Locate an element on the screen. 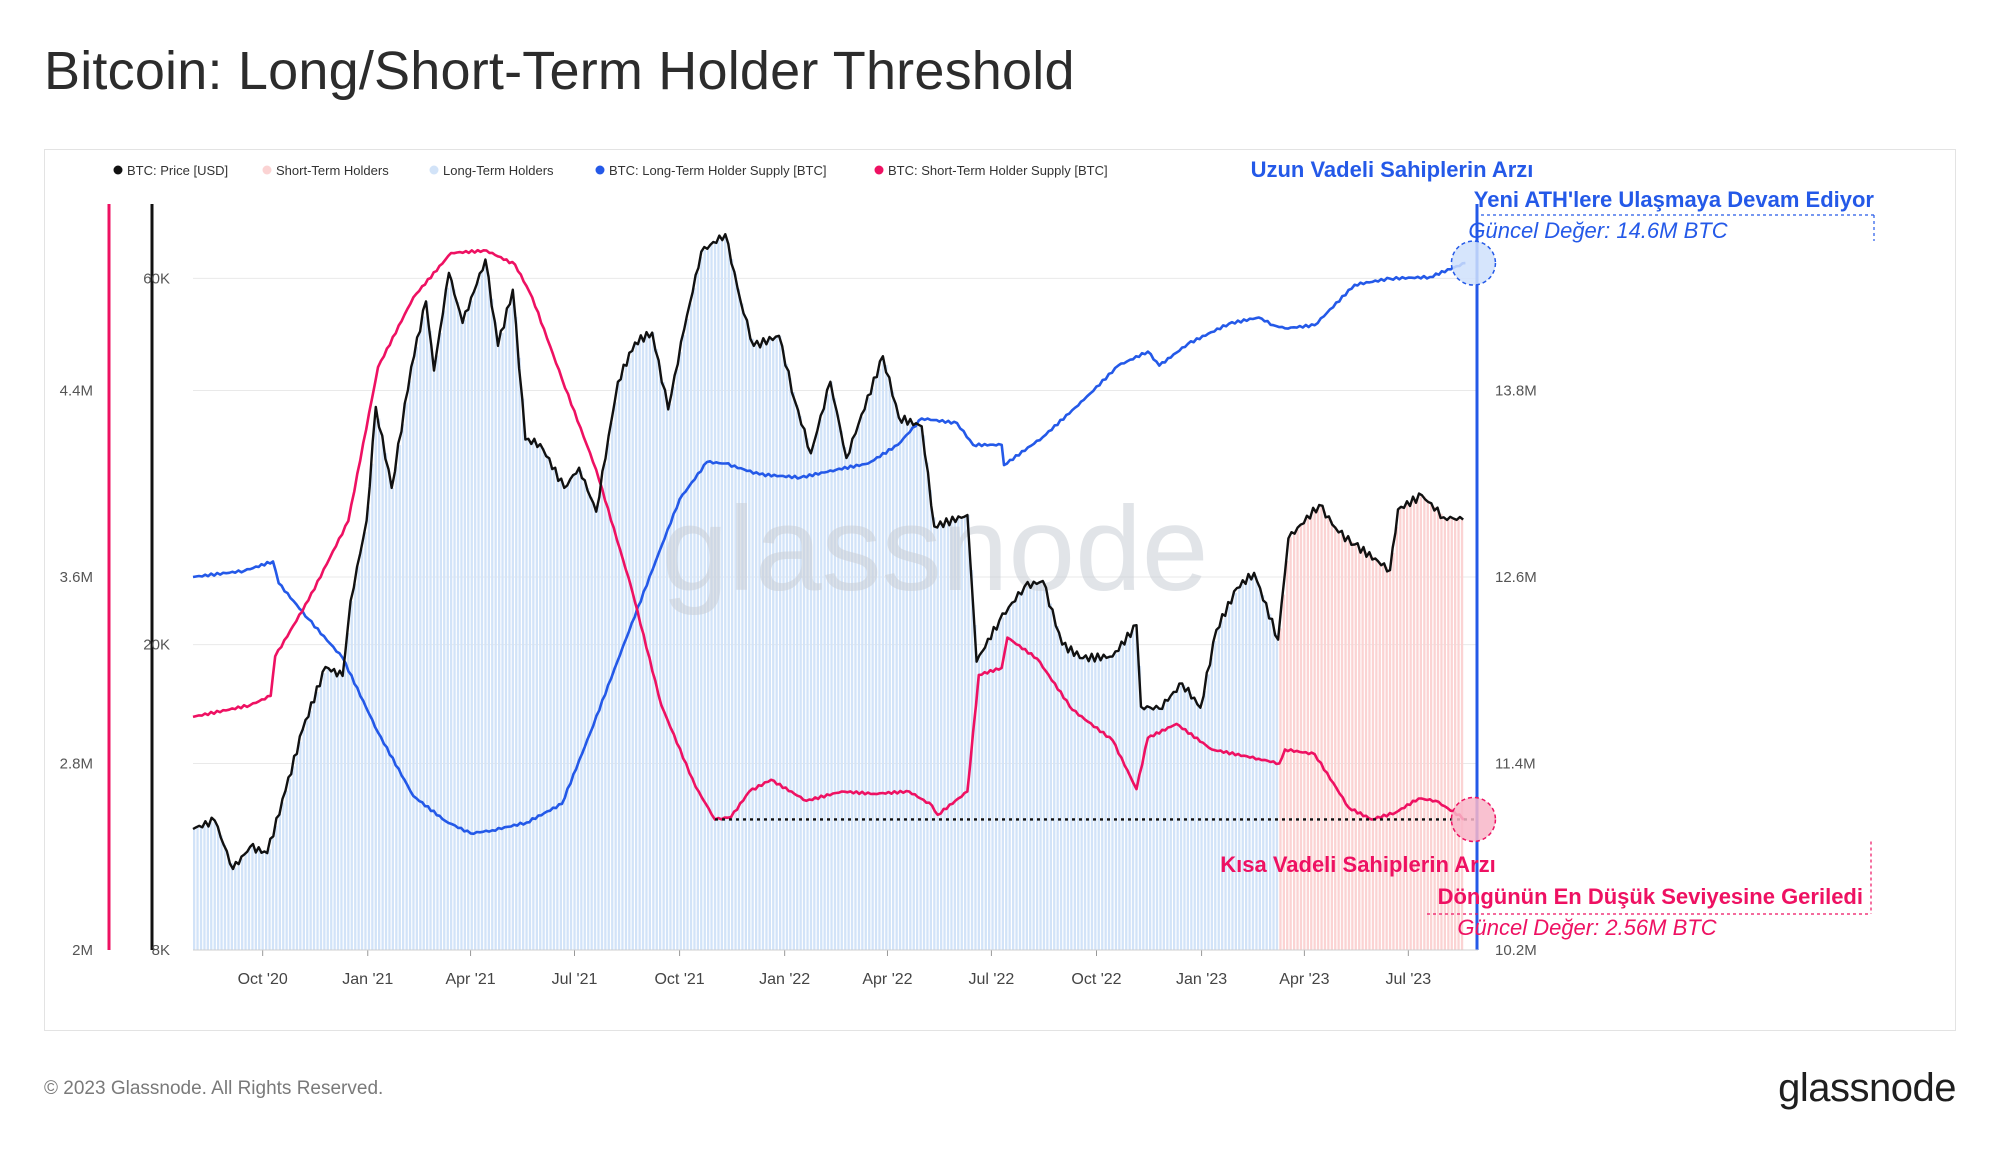  price-axis-tick-label: 20K is located at coordinates (156, 645).